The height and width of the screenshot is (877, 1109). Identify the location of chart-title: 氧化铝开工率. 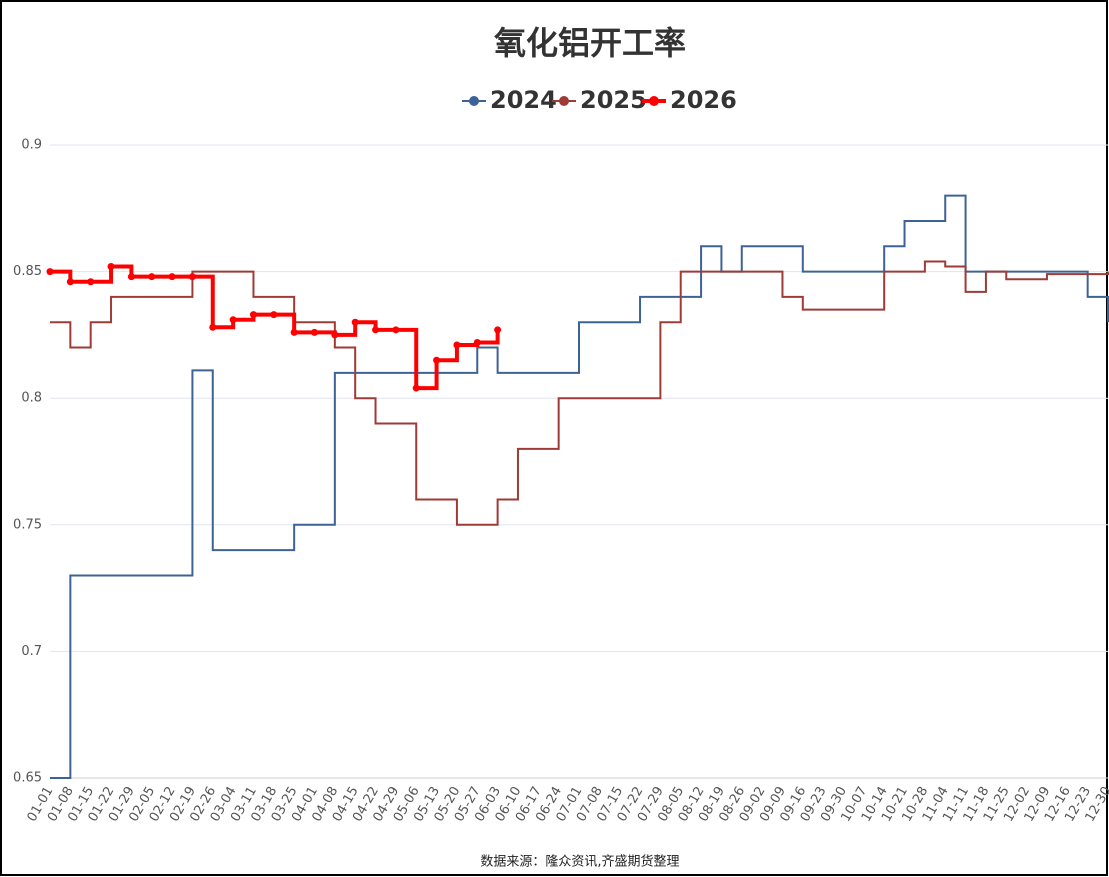
(590, 43).